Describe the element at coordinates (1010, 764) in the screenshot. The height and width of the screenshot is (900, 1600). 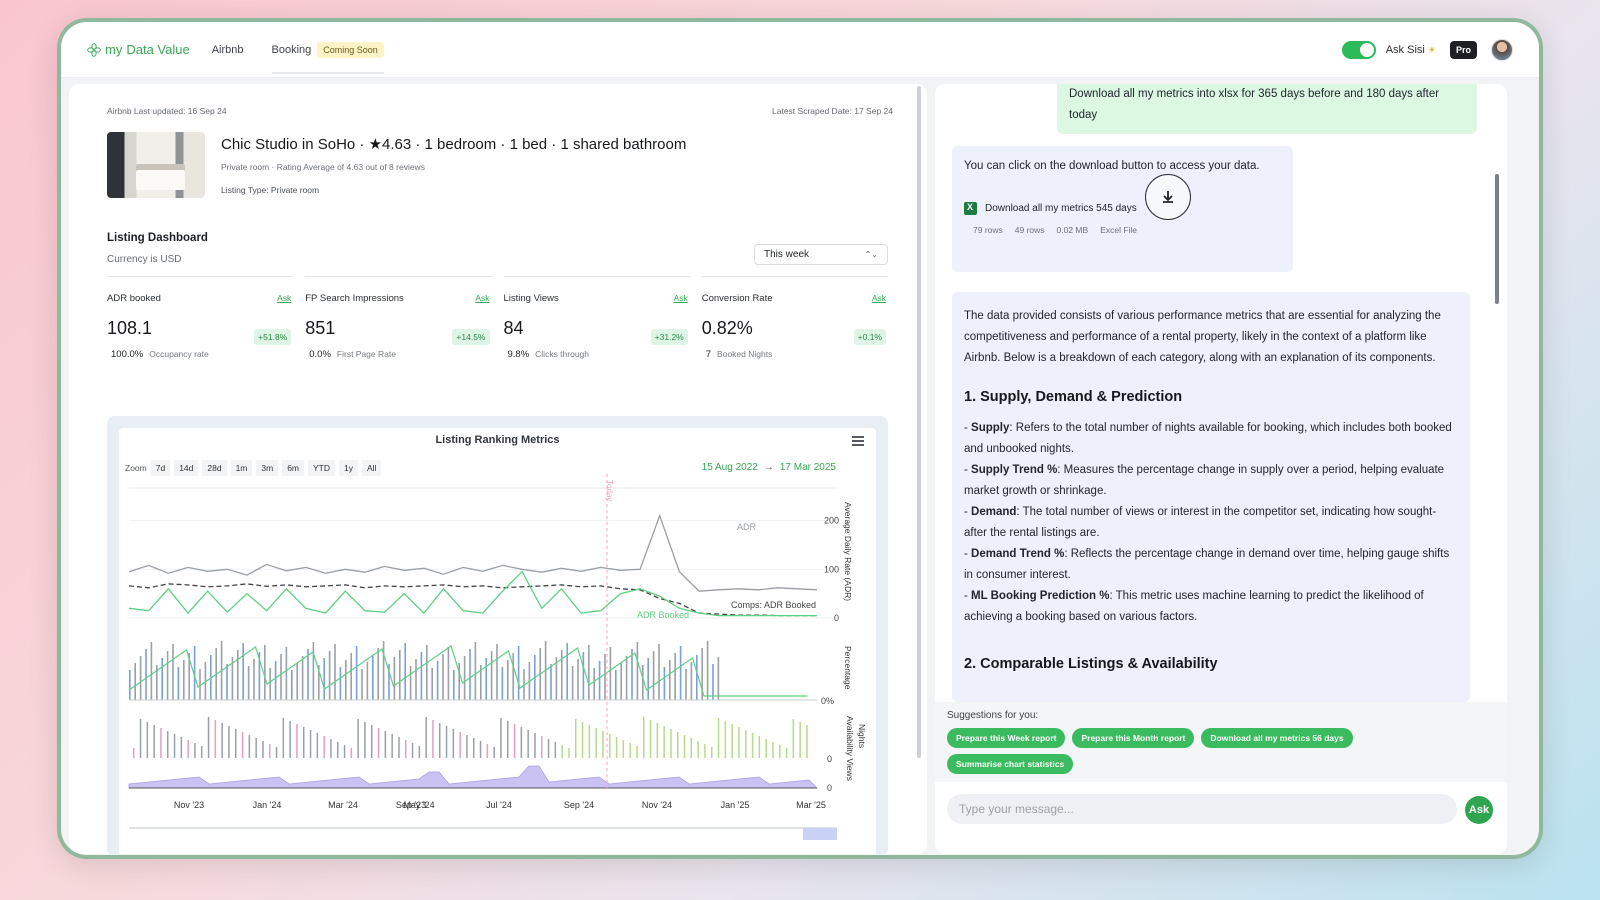
I see `suggestion-chip: Summarise chart statistics` at that location.